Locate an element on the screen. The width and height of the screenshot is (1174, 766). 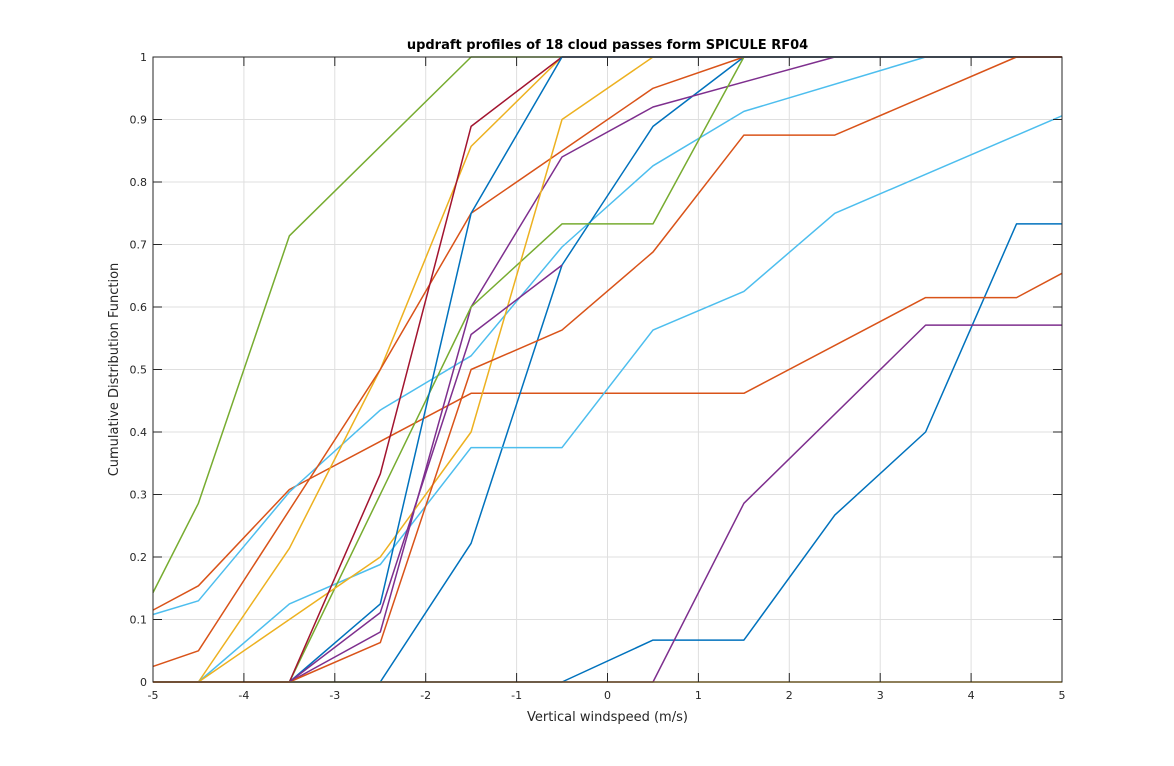
x-tick-label: 5 is located at coordinates (1062, 695).